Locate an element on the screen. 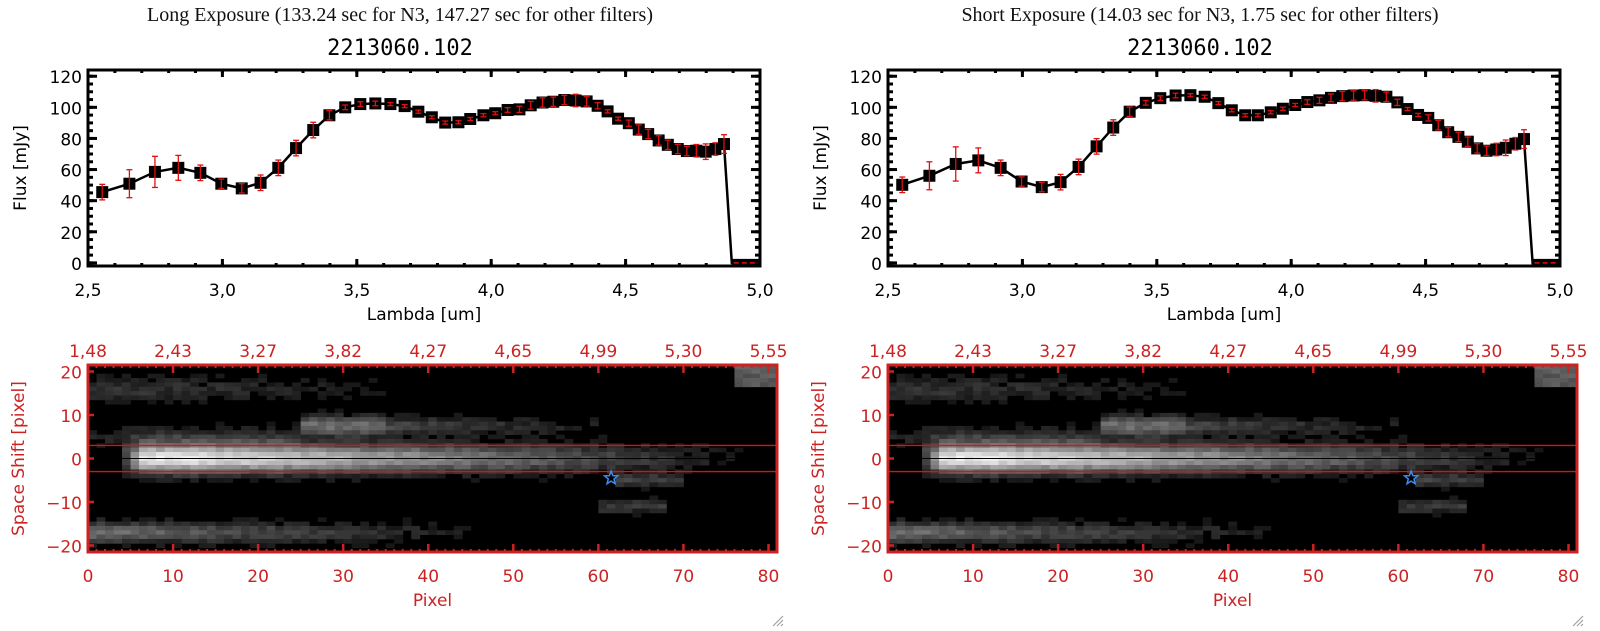 This screenshot has width=1600, height=631. y-tick-label: 0 is located at coordinates (876, 265).